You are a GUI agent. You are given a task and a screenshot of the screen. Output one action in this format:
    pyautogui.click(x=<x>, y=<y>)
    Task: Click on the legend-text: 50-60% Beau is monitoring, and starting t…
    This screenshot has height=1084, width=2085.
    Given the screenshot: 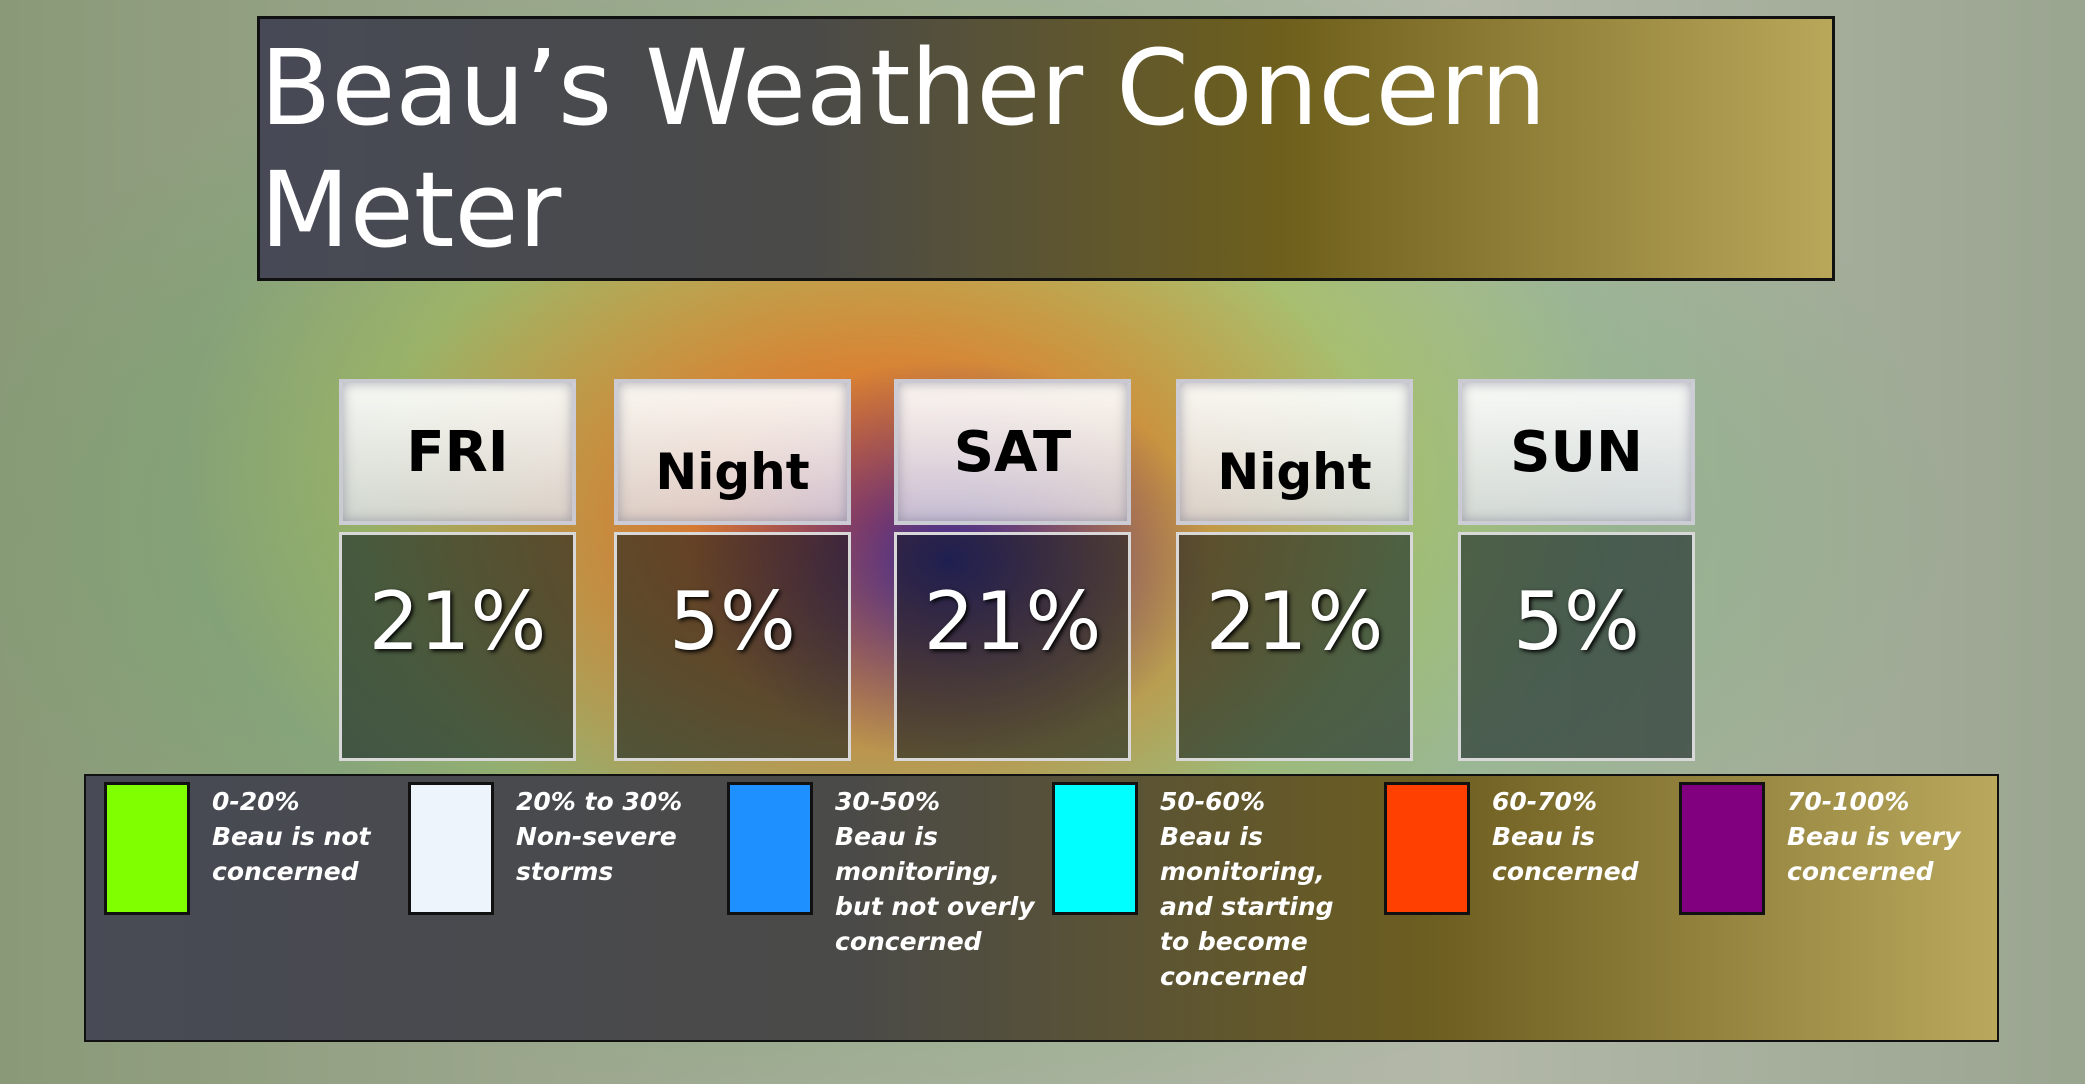 What is the action you would take?
    pyautogui.click(x=1260, y=889)
    